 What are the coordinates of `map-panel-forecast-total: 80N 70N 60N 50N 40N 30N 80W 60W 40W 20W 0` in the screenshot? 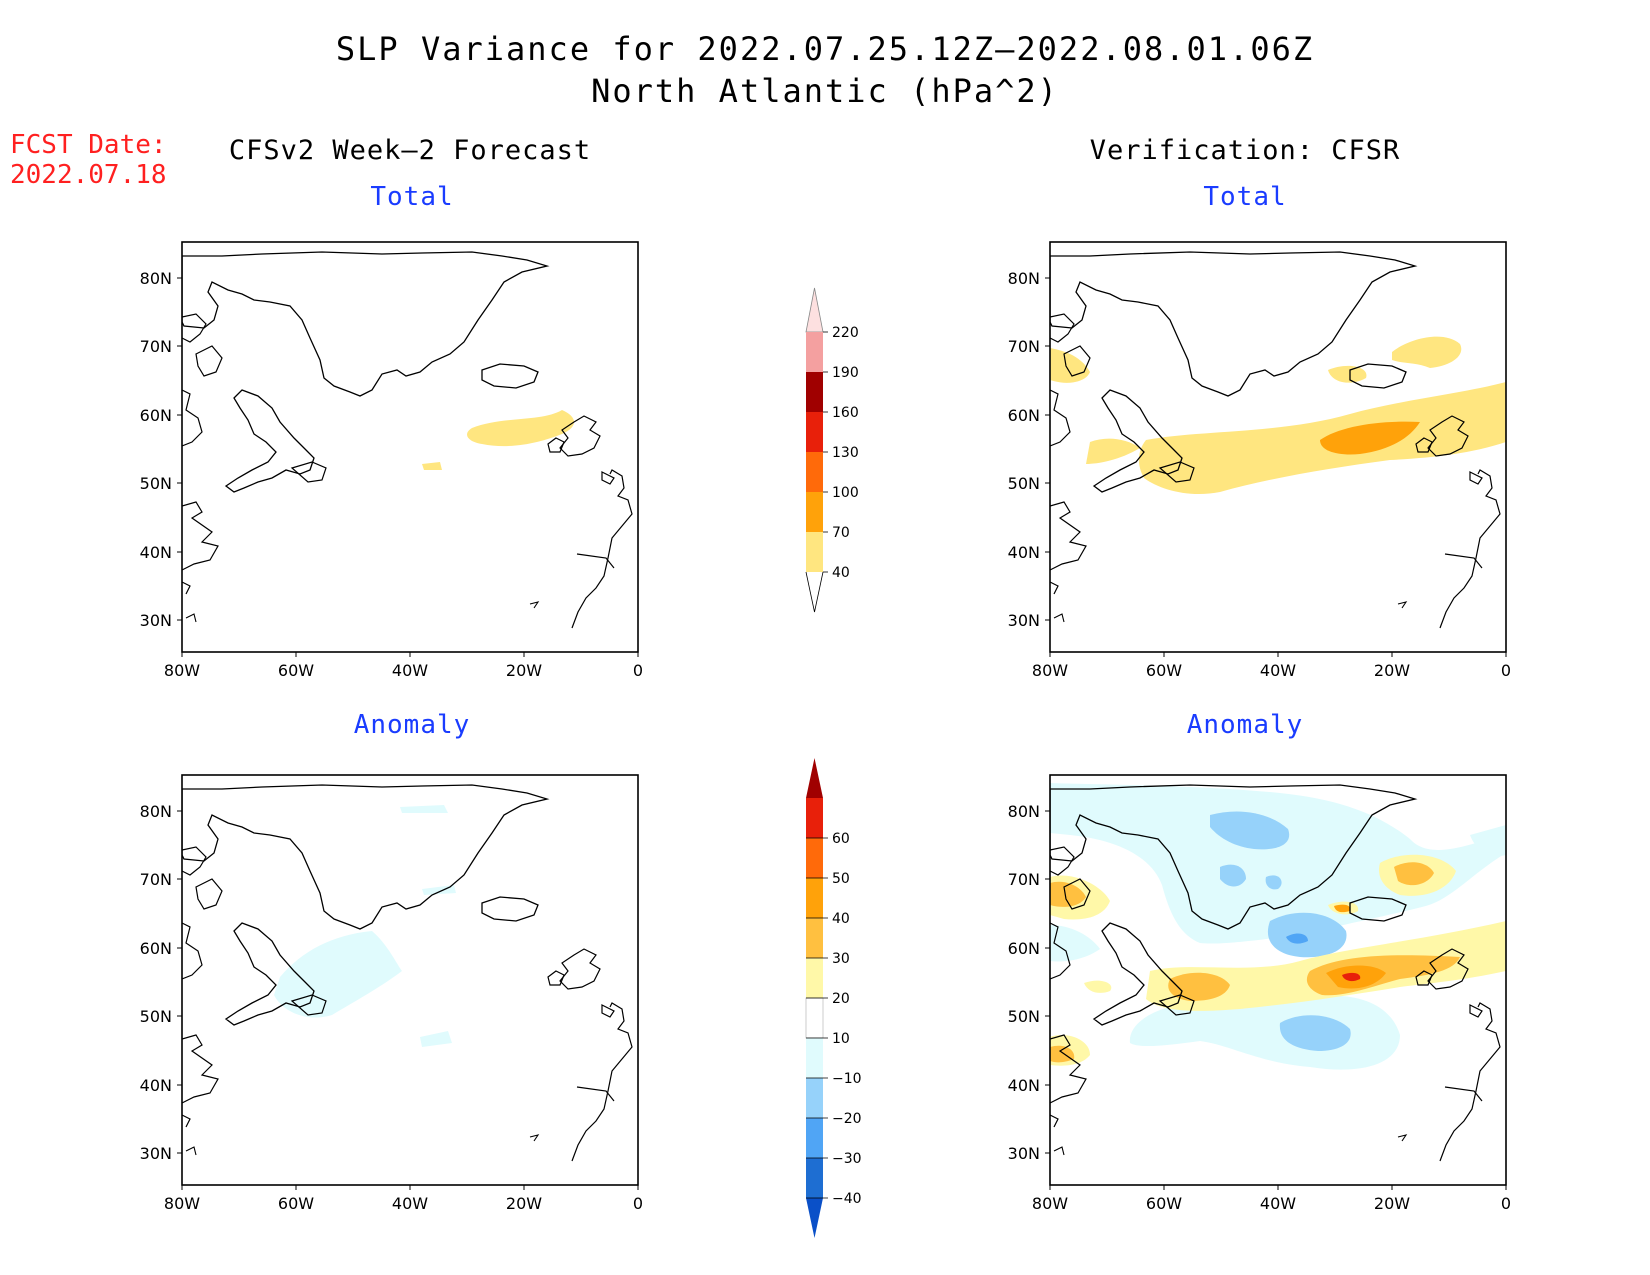 It's located at (391, 460).